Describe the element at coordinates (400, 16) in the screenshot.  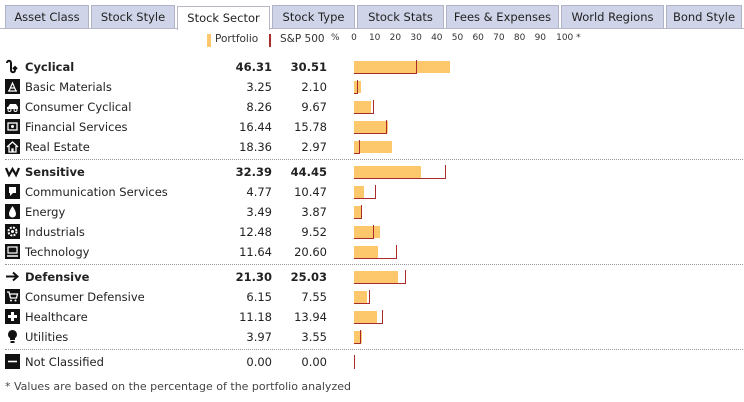
I see `tab-stock-stats: Stock Stats` at that location.